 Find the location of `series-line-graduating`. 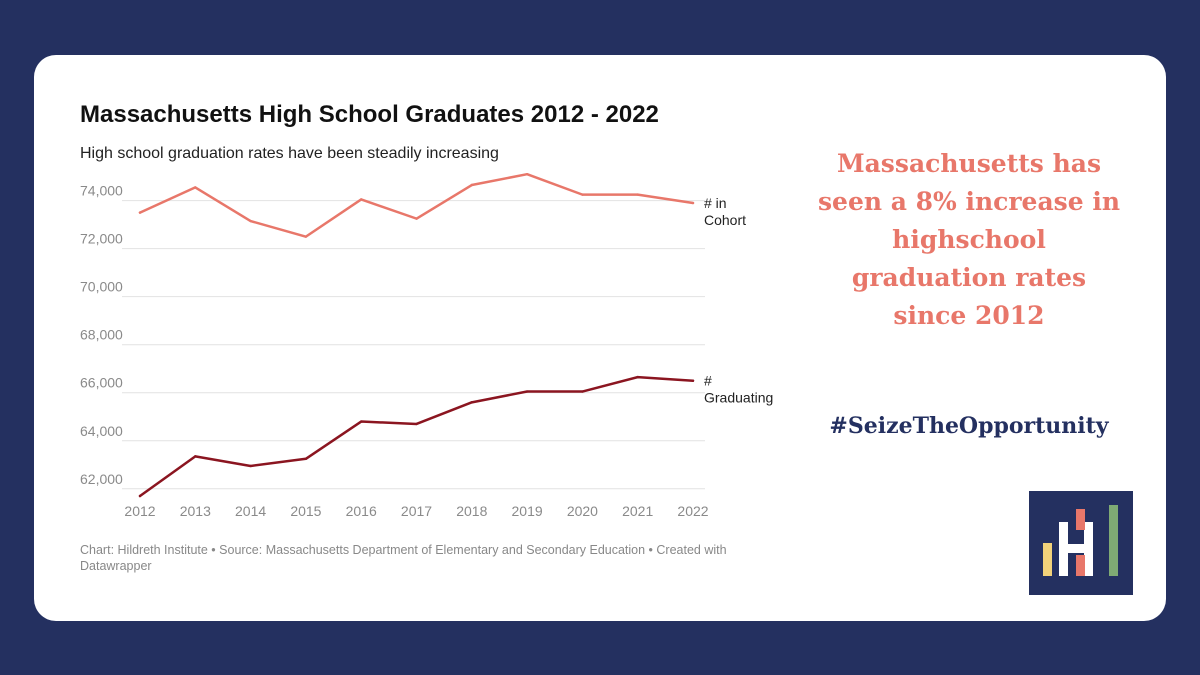

series-line-graduating is located at coordinates (416, 436).